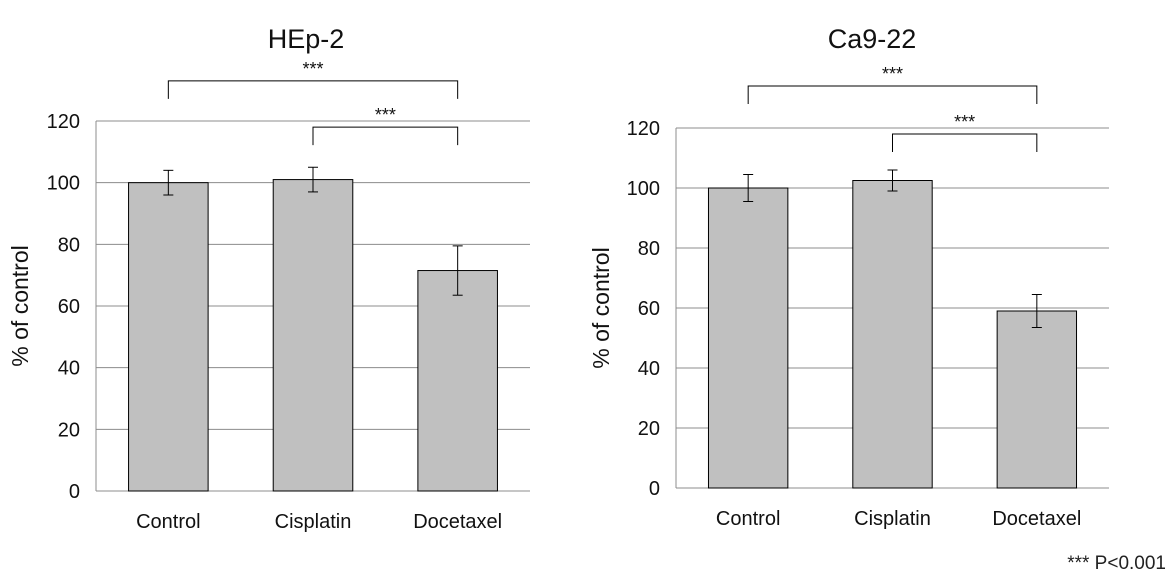  Describe the element at coordinates (872, 39) in the screenshot. I see `chart-title: Ca9-22` at that location.